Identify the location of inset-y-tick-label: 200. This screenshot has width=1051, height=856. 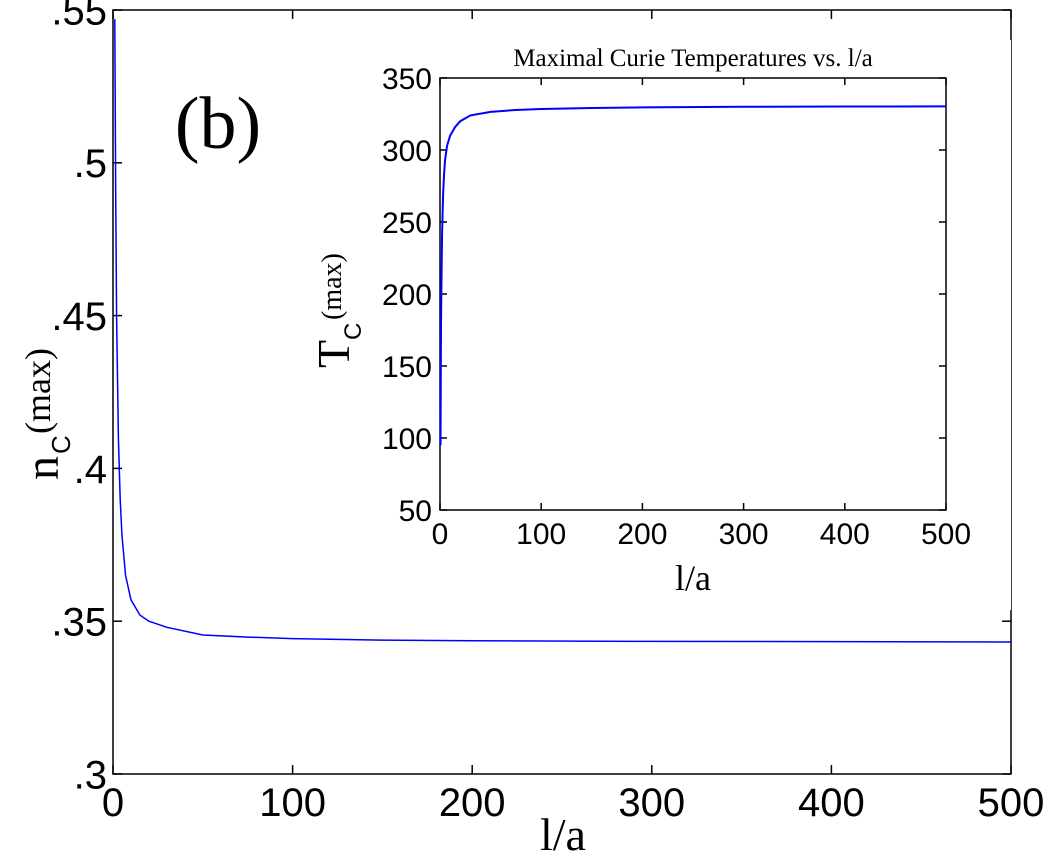
(407, 295).